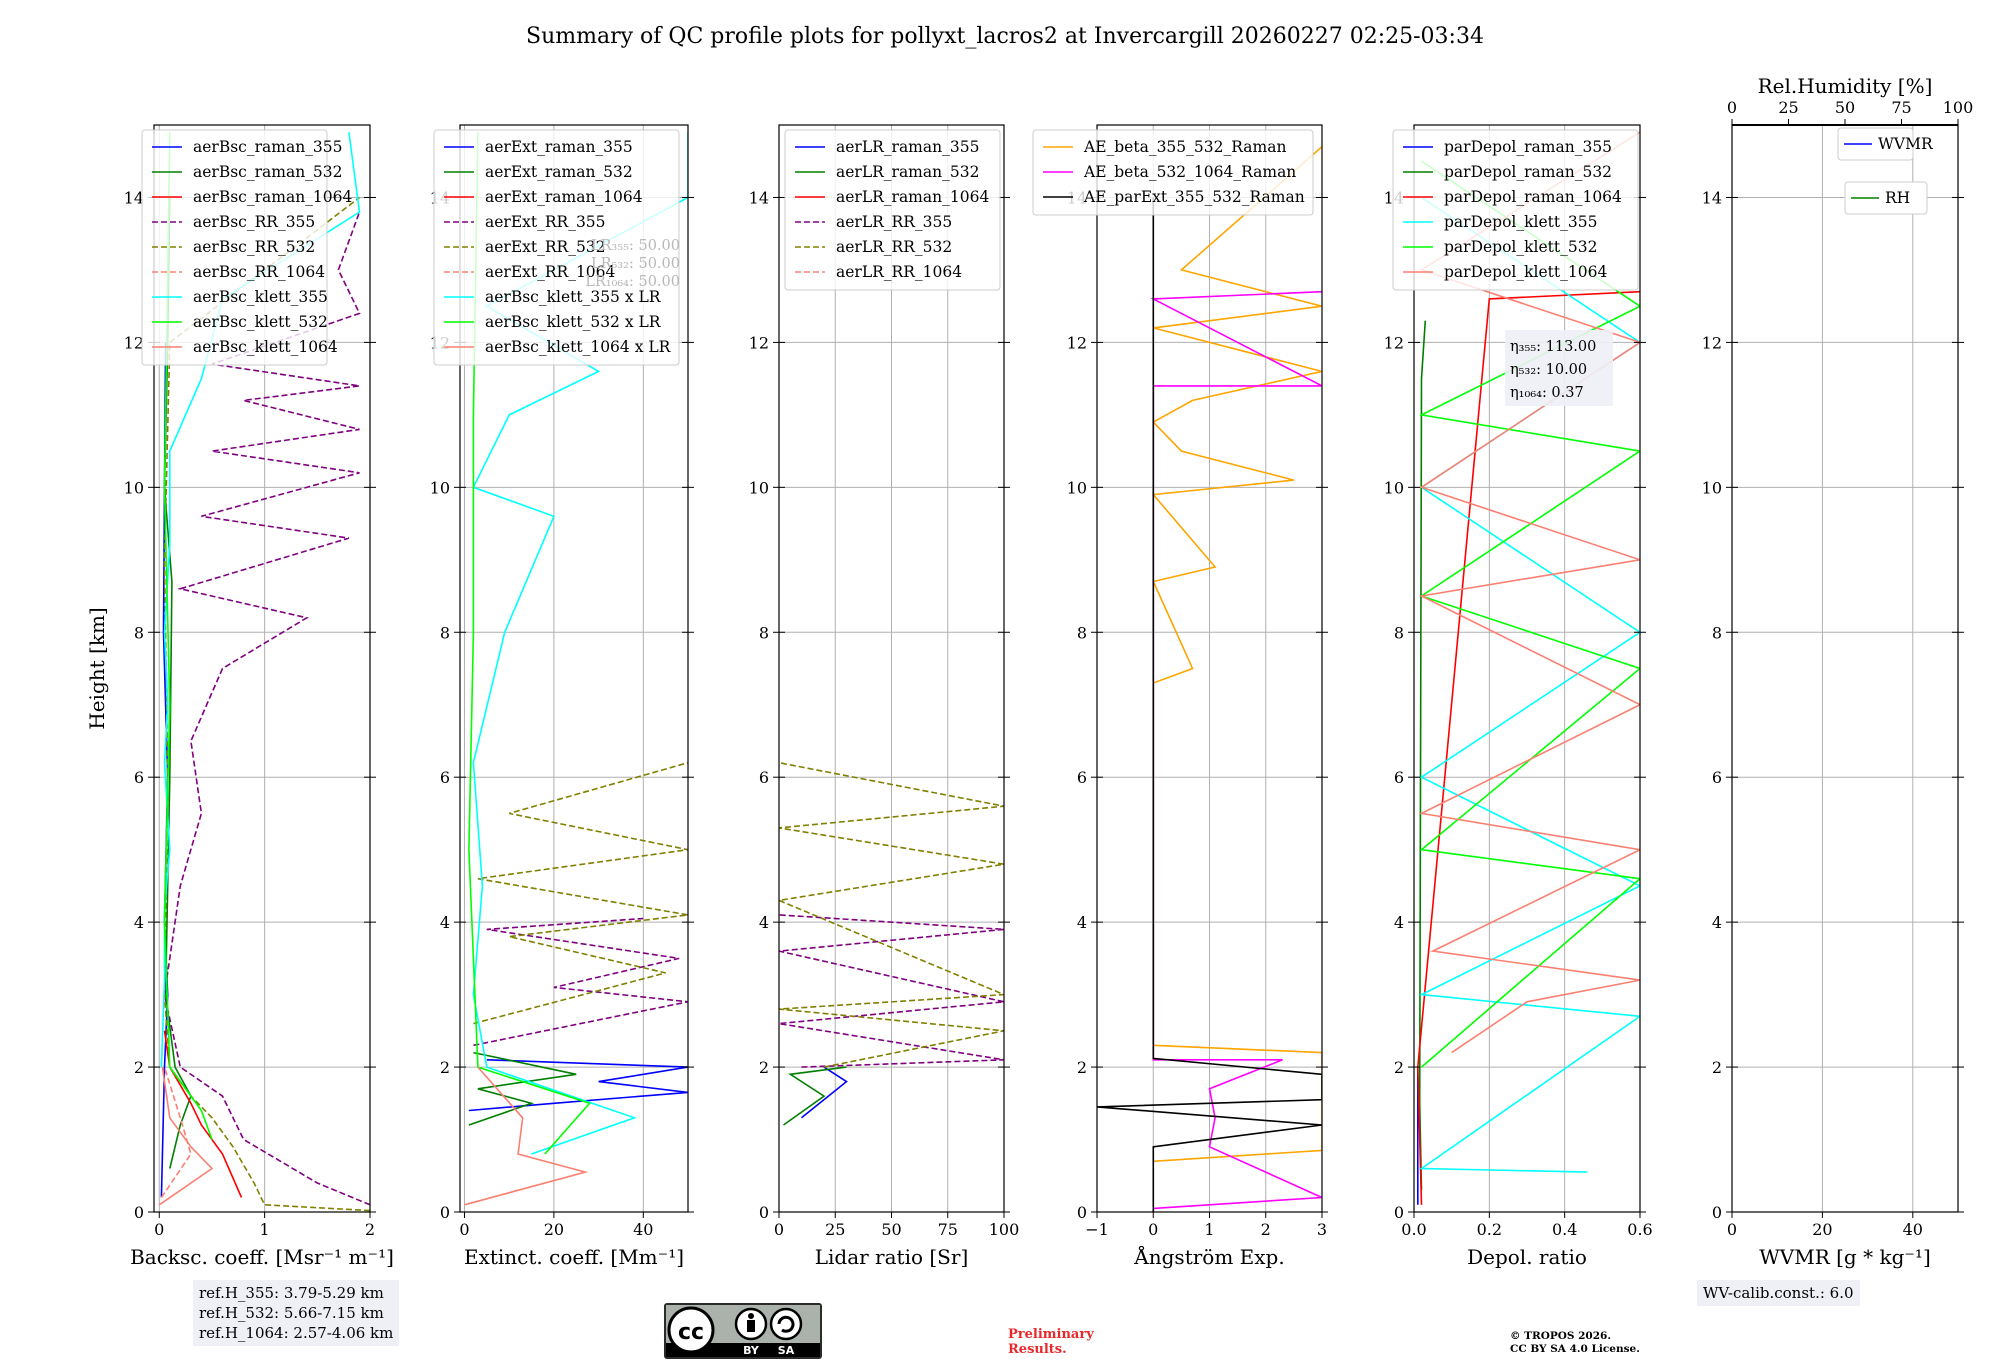 Image resolution: width=2000 pixels, height=1363 pixels. Describe the element at coordinates (564, 197) in the screenshot. I see `legend-label-aerExt_raman_1064: aerExt_raman_1064` at that location.